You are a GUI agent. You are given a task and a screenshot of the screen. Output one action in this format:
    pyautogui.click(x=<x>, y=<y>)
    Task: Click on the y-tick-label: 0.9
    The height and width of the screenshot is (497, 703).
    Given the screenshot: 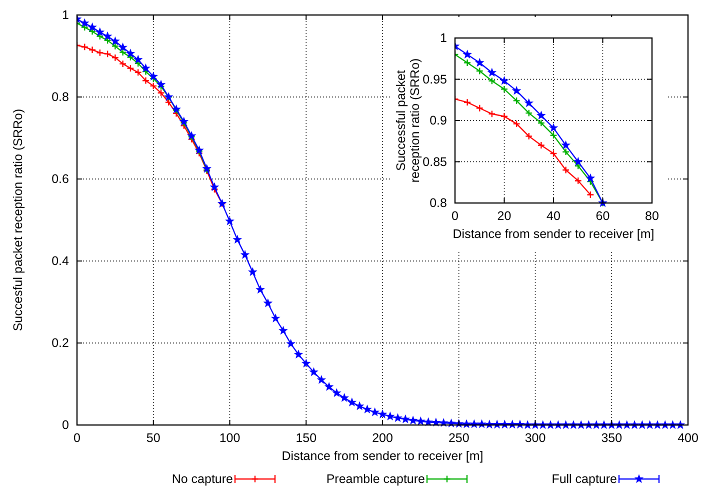 What is the action you would take?
    pyautogui.click(x=439, y=121)
    